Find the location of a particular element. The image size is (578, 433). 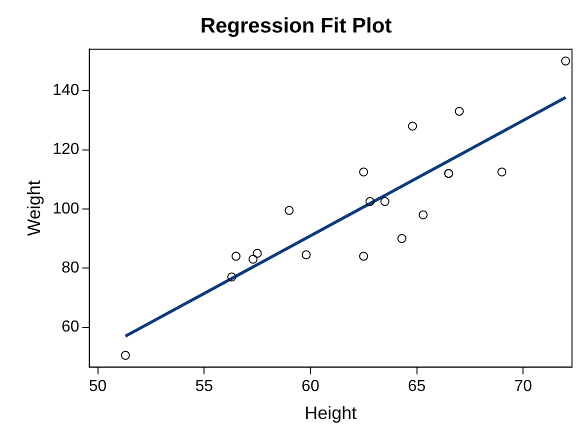

x-tick-label: 65 is located at coordinates (417, 387).